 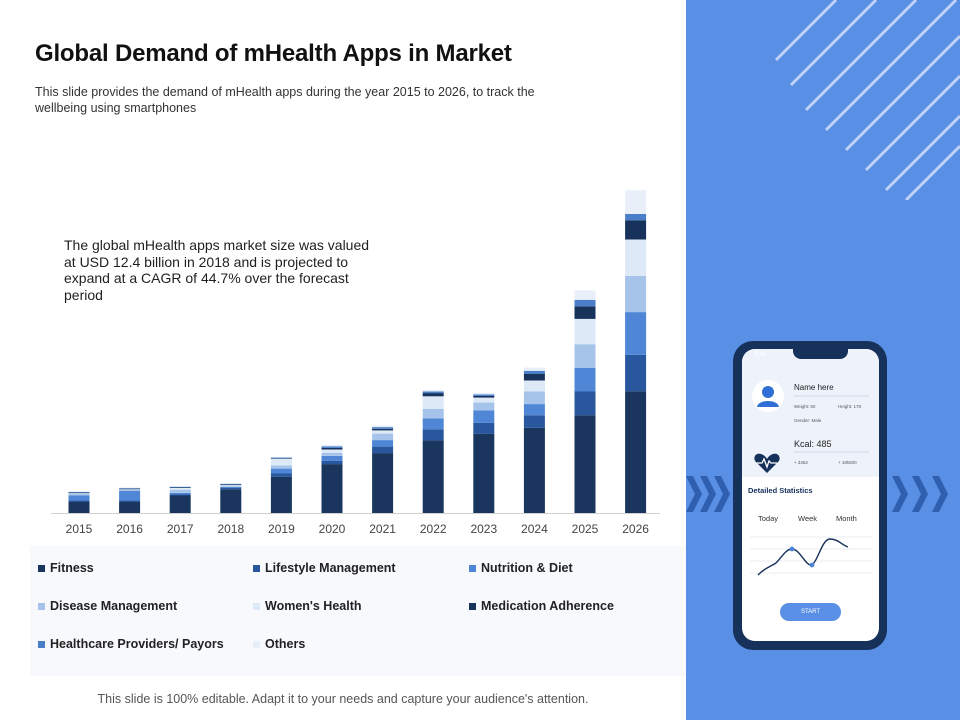 I want to click on detailed-statistics-heading: Detailed Statistics, so click(x=780, y=490).